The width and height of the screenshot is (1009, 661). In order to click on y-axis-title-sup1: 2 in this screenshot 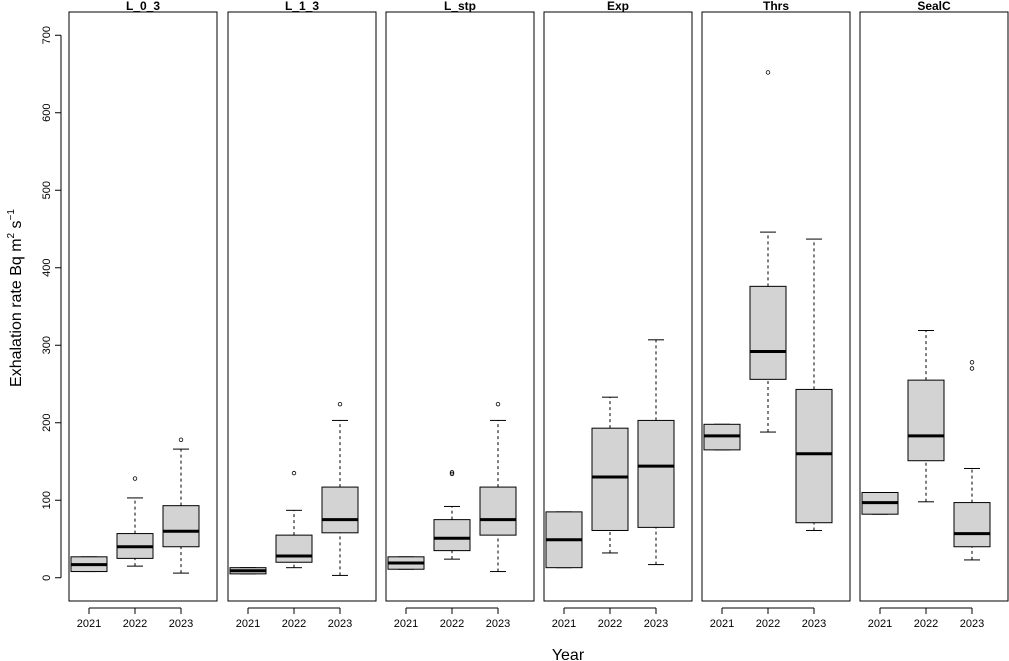, I will do `click(11, 235)`.